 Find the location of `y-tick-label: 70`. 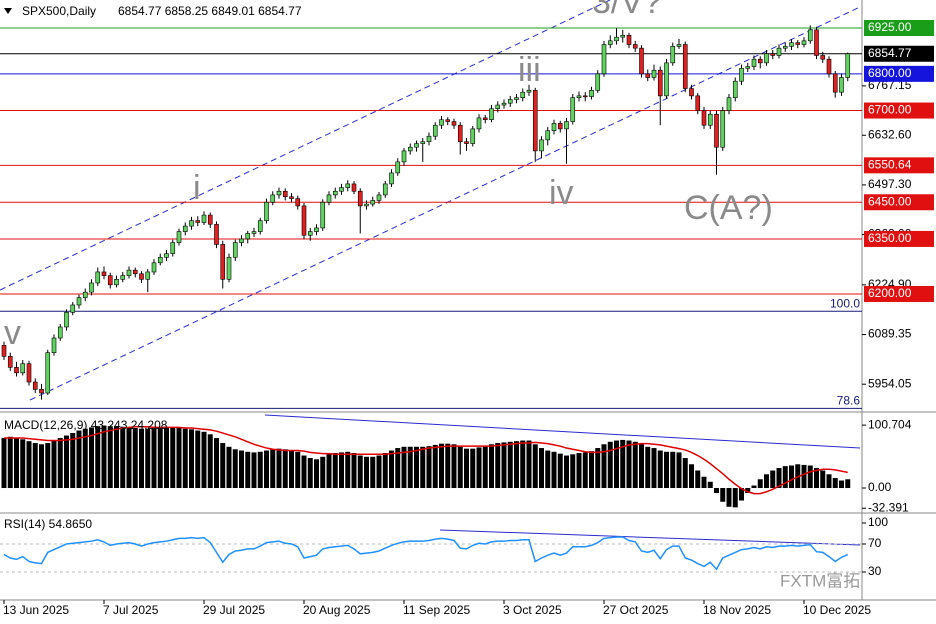

y-tick-label: 70 is located at coordinates (875, 543).